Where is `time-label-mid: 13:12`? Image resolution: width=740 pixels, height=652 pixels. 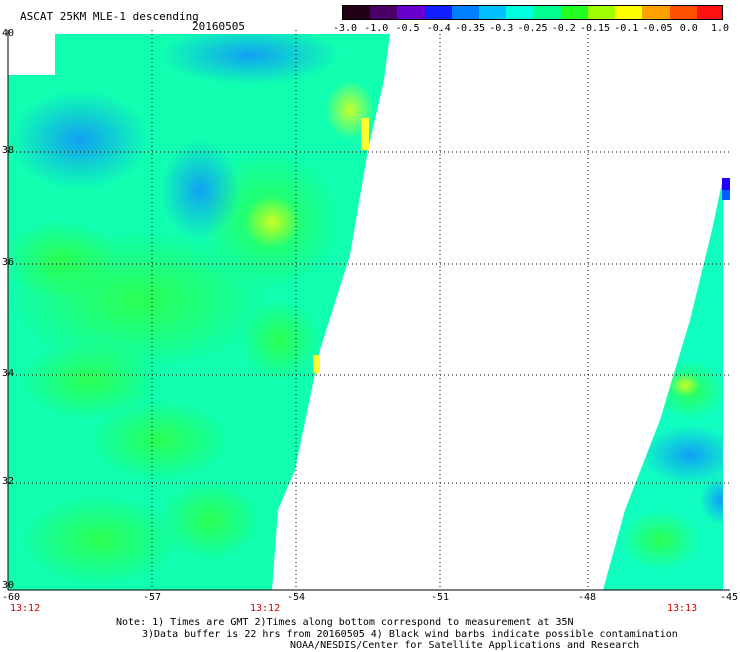 time-label-mid: 13:12 is located at coordinates (265, 608).